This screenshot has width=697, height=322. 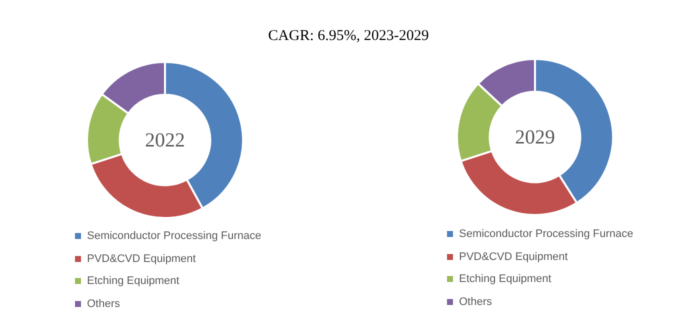 I want to click on text: 2029, so click(x=535, y=137).